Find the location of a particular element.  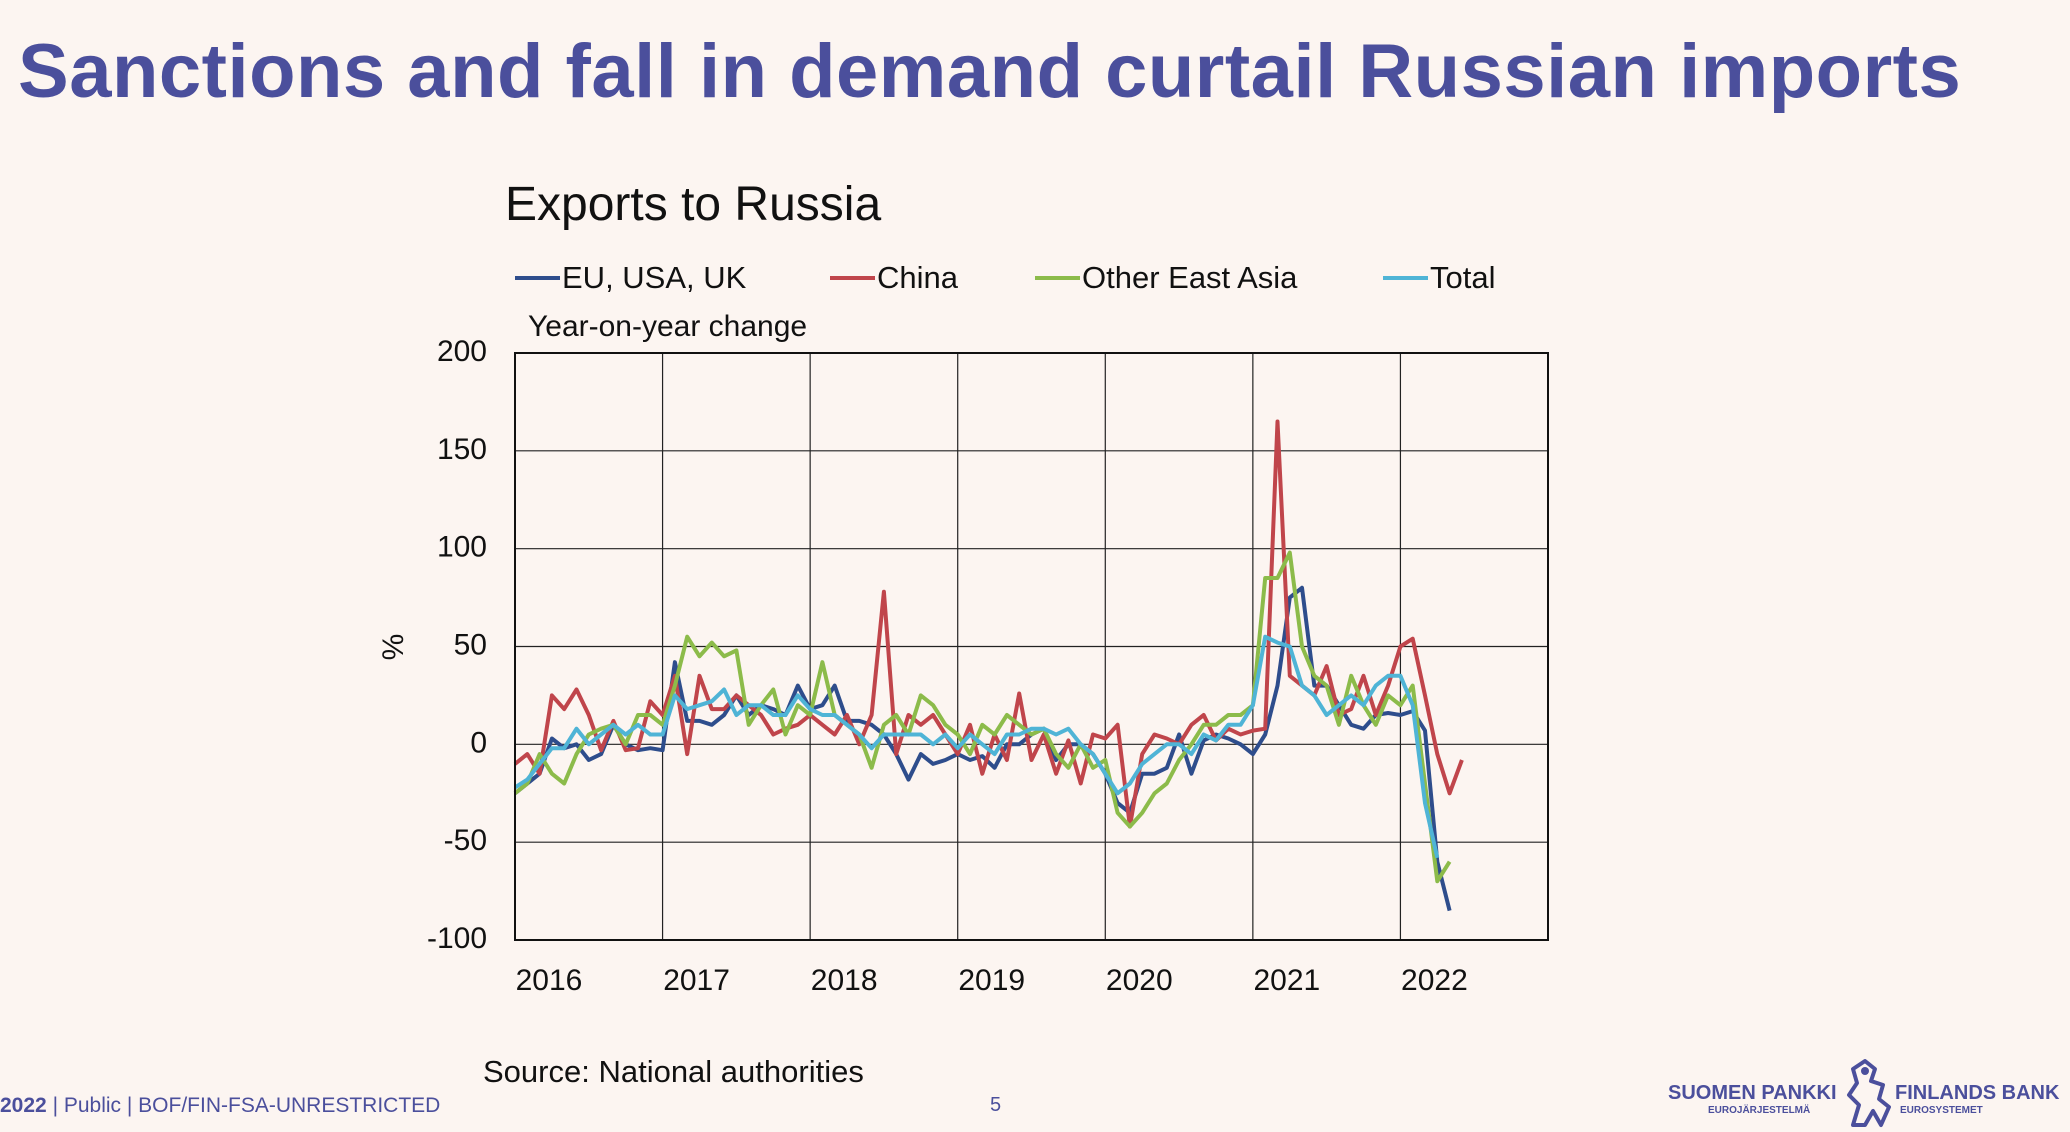

legend-item-total: Total is located at coordinates (1439, 277).